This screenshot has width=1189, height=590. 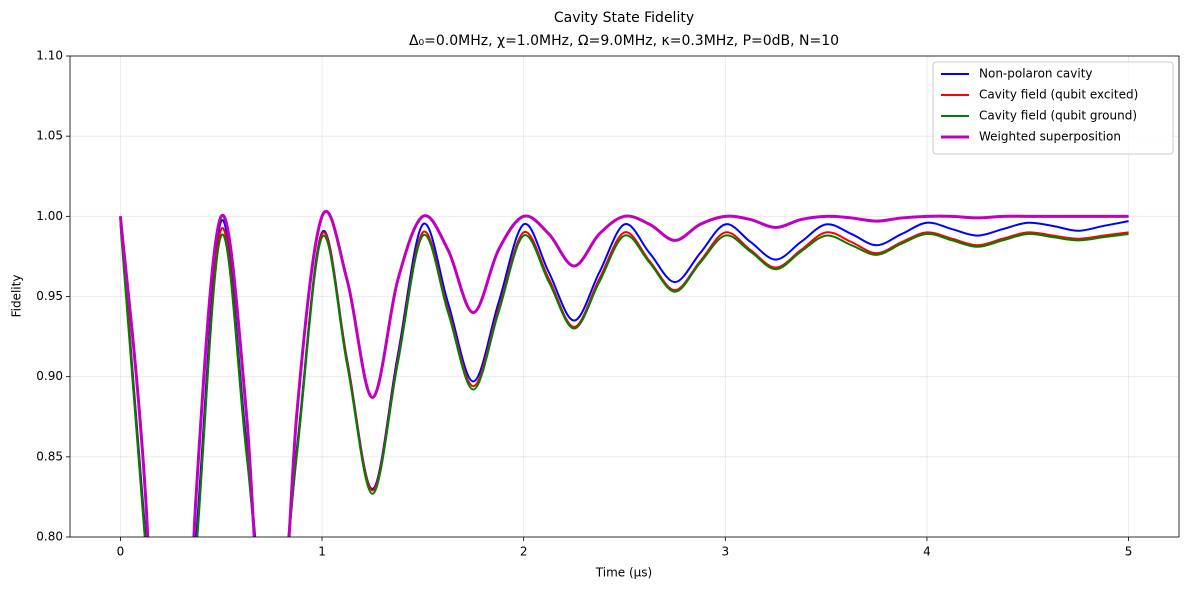 What do you see at coordinates (17, 296) in the screenshot?
I see `y-axis-label: Fidelity` at bounding box center [17, 296].